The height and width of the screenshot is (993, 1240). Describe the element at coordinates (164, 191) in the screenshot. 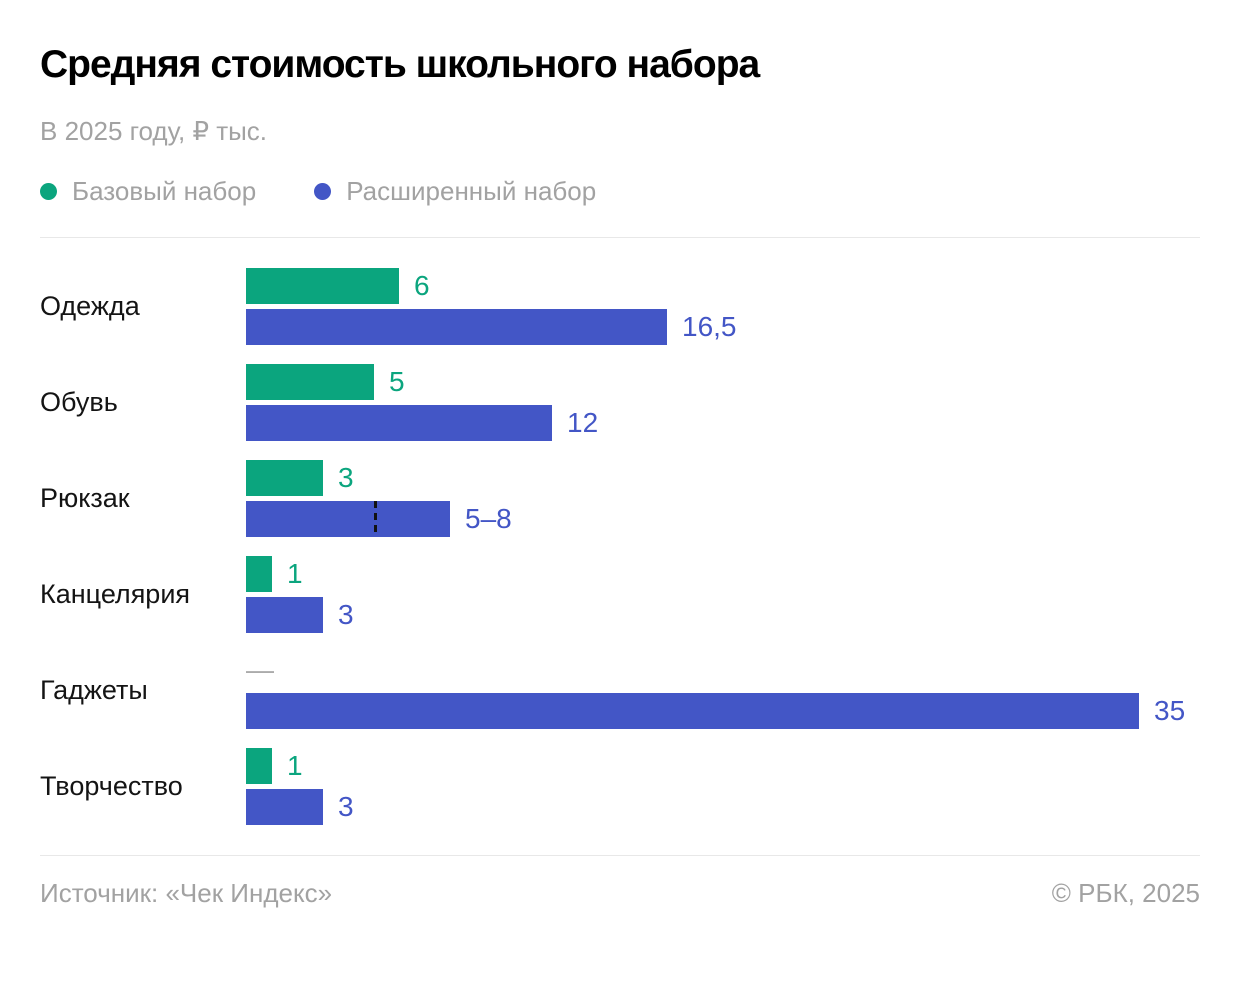

I see `legend-label-basic: Базовый набор` at that location.